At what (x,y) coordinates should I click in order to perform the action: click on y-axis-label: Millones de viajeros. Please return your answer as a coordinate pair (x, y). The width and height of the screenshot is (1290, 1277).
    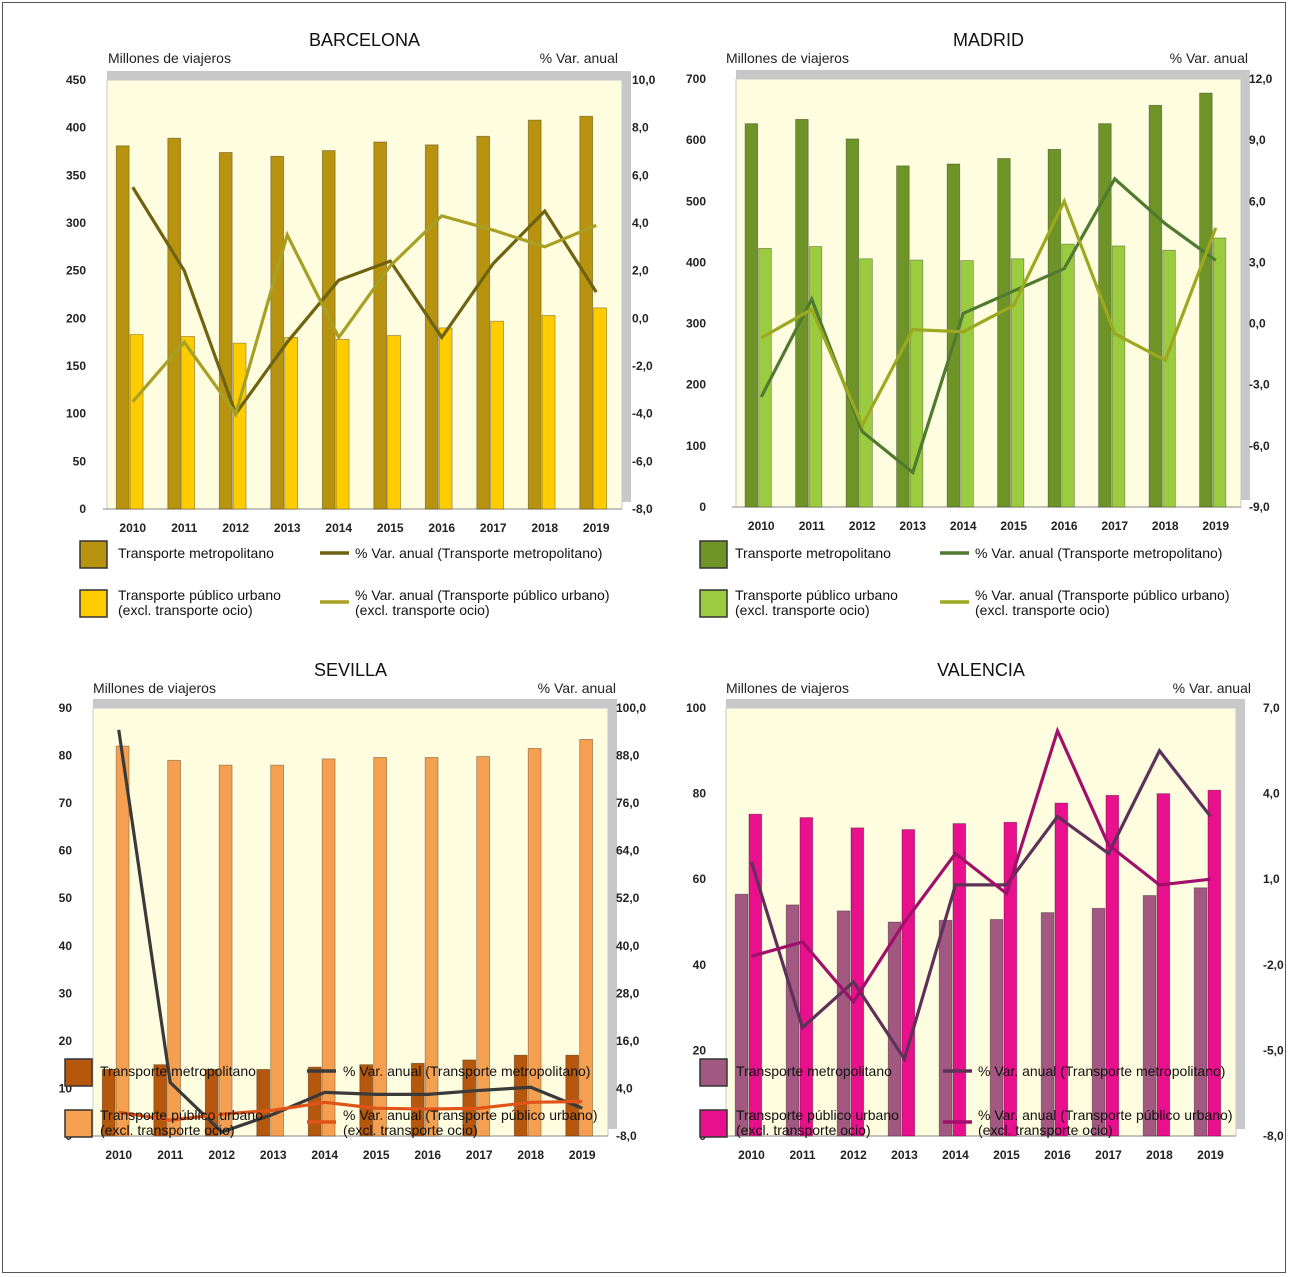
    Looking at the image, I should click on (787, 58).